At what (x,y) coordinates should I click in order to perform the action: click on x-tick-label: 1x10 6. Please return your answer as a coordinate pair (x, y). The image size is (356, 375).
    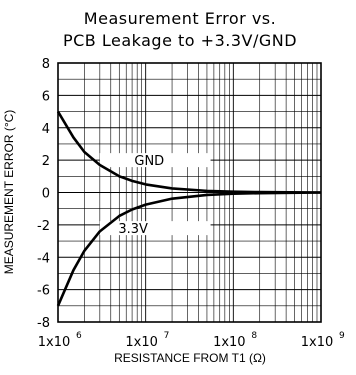
    Looking at the image, I should click on (60, 340).